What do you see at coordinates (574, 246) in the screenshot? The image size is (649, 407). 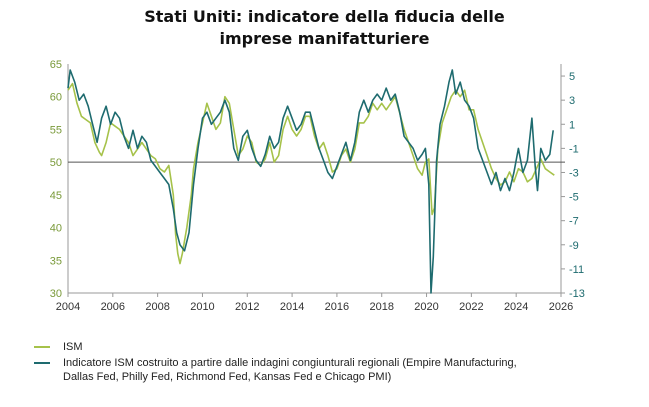 I see `y-right-tick-label: -9` at bounding box center [574, 246].